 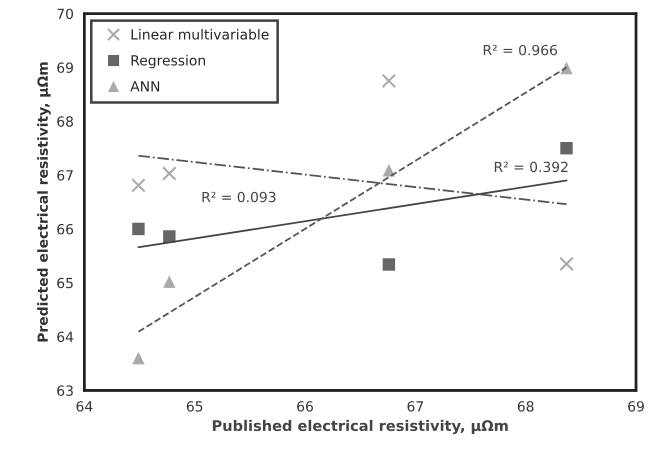 I want to click on annotation: R² = 0.093, so click(x=239, y=197).